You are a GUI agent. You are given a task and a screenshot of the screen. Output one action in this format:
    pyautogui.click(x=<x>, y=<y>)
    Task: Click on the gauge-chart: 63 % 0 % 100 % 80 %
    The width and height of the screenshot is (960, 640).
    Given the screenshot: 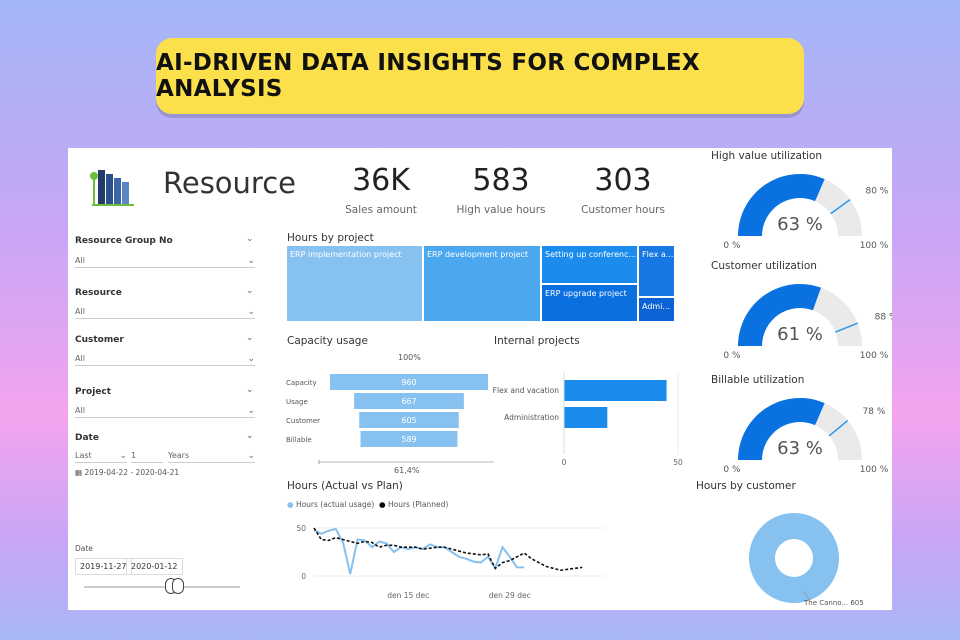 What is the action you would take?
    pyautogui.click(x=806, y=212)
    